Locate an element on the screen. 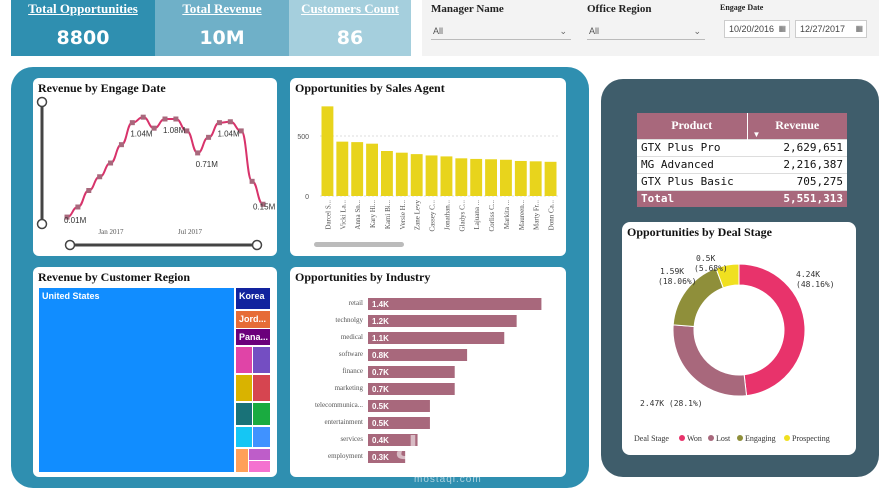 Image resolution: width=887 pixels, height=495 pixels. legend-label: Prospecting is located at coordinates (811, 438).